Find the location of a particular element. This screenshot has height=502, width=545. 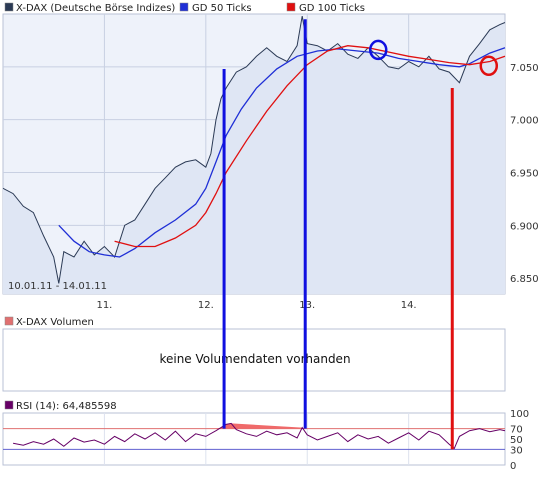

price-x-tick: 13. is located at coordinates (307, 305).